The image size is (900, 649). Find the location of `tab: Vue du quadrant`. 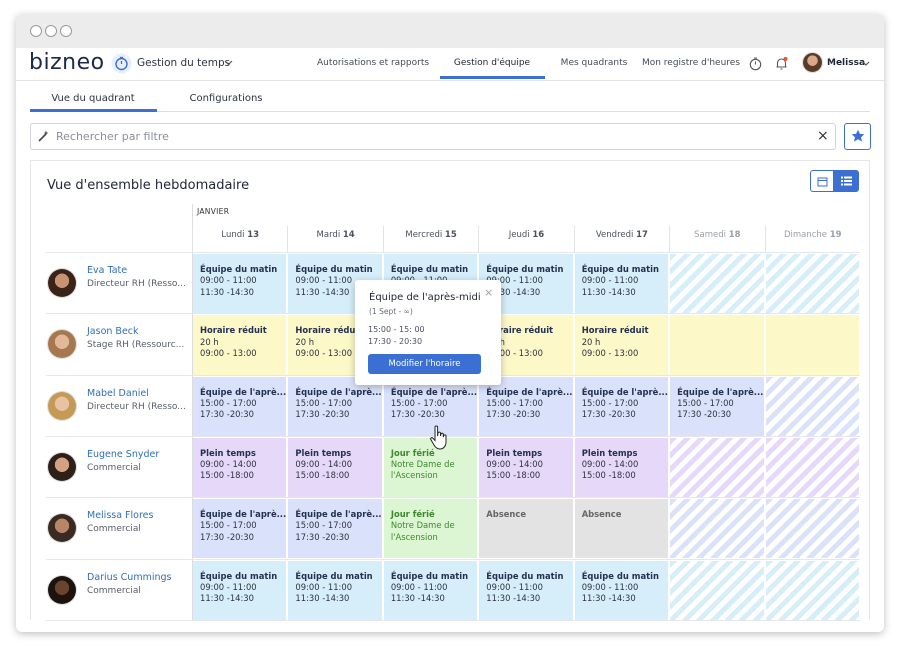

tab: Vue du quadrant is located at coordinates (93, 98).